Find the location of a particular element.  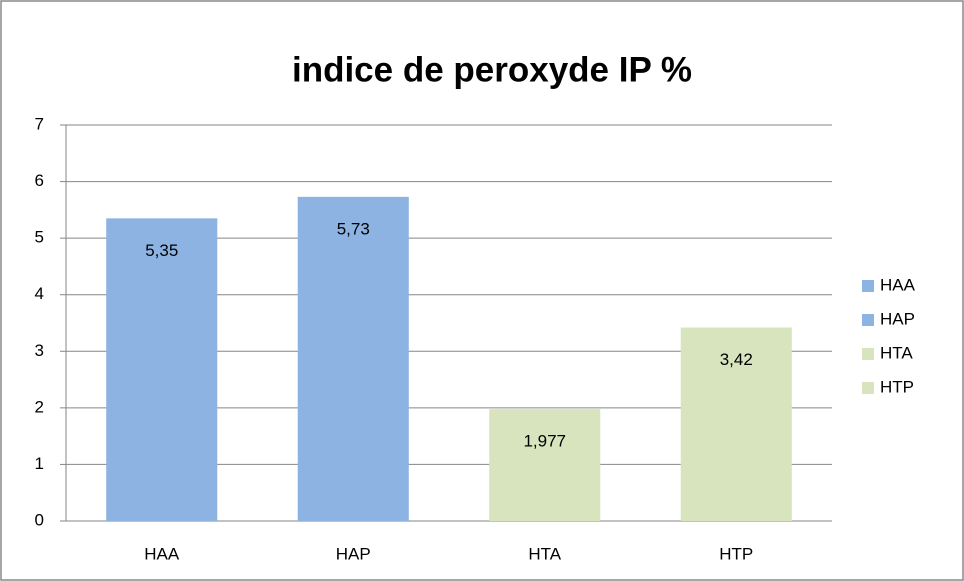

data-label: 1,977 is located at coordinates (544, 441).